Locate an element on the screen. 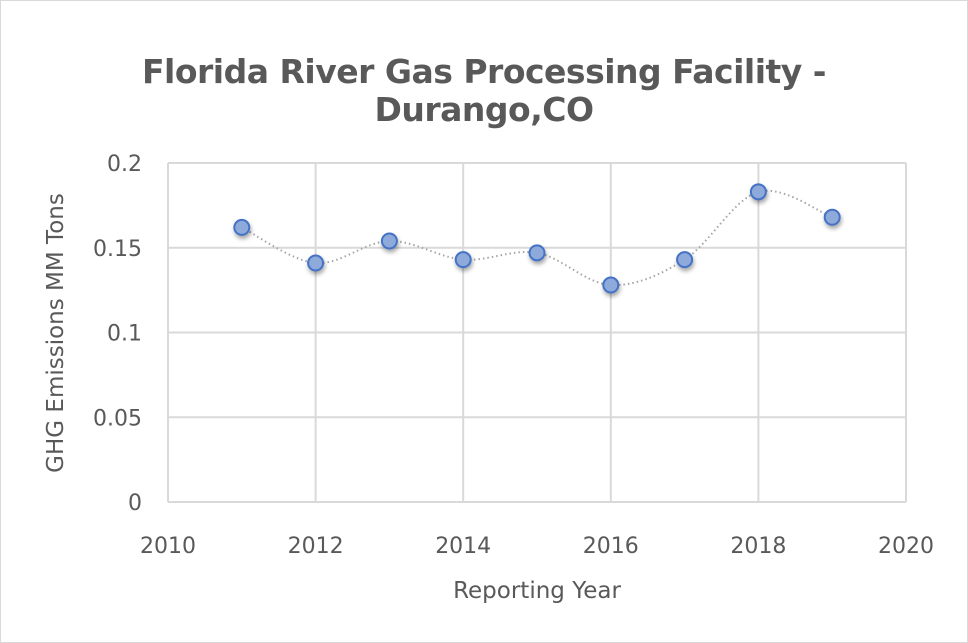  y-axis-label: GHG Emissions MM Tons is located at coordinates (56, 333).